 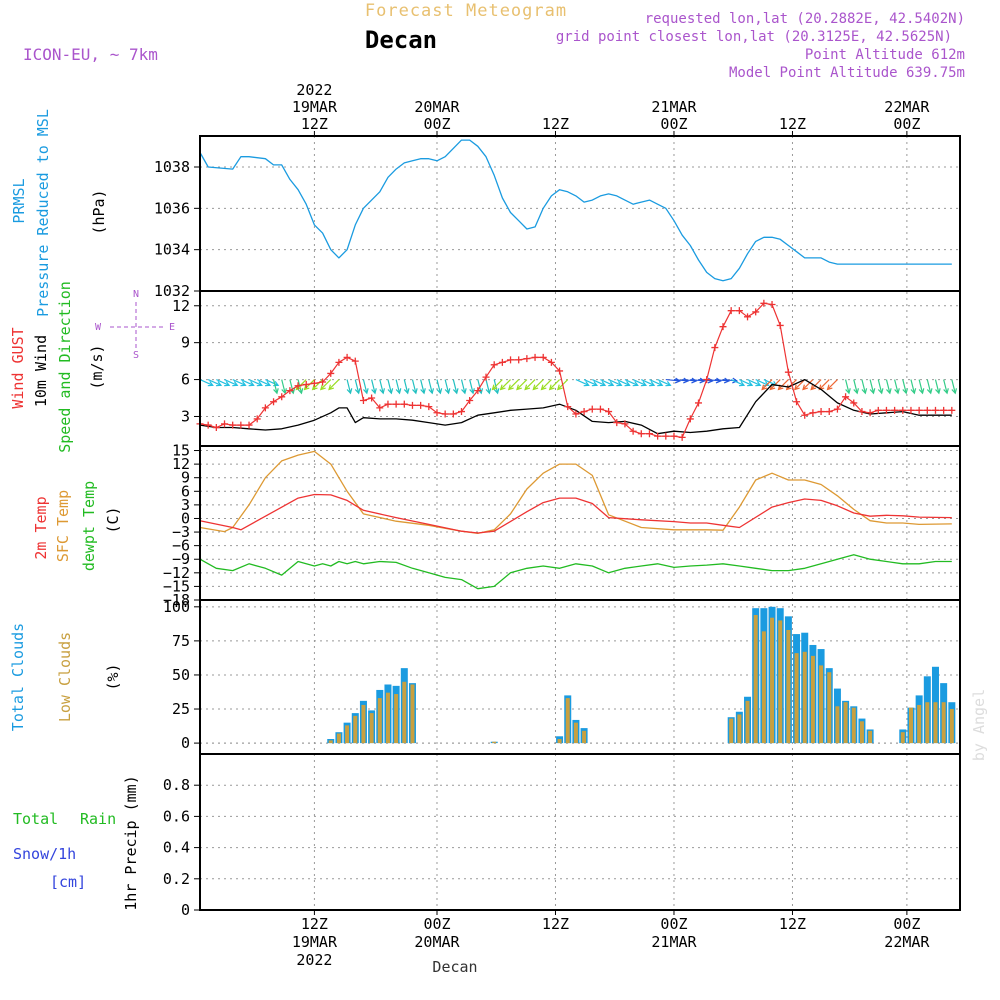 What do you see at coordinates (19, 200) in the screenshot?
I see `prmsl-label: PRMSL` at bounding box center [19, 200].